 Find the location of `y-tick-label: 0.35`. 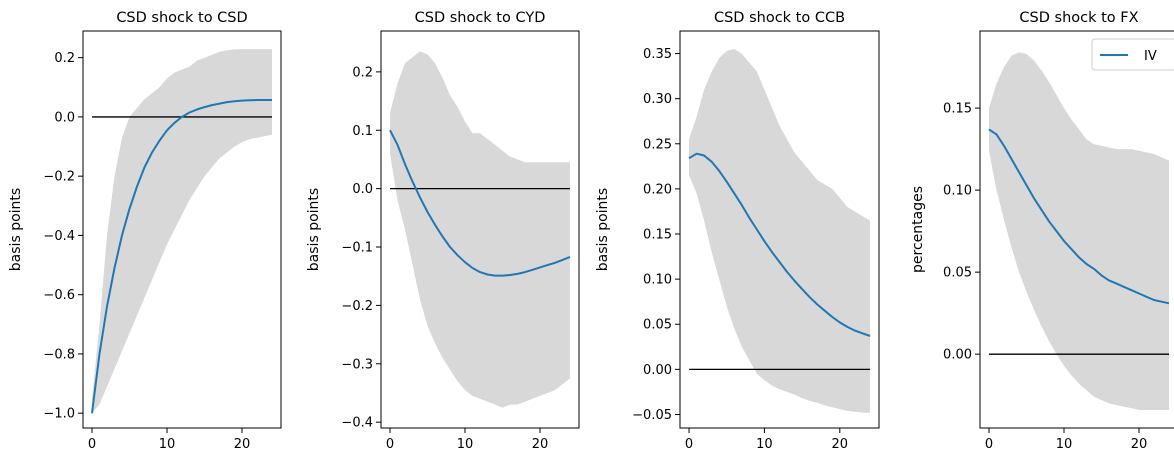

y-tick-label: 0.35 is located at coordinates (657, 54).